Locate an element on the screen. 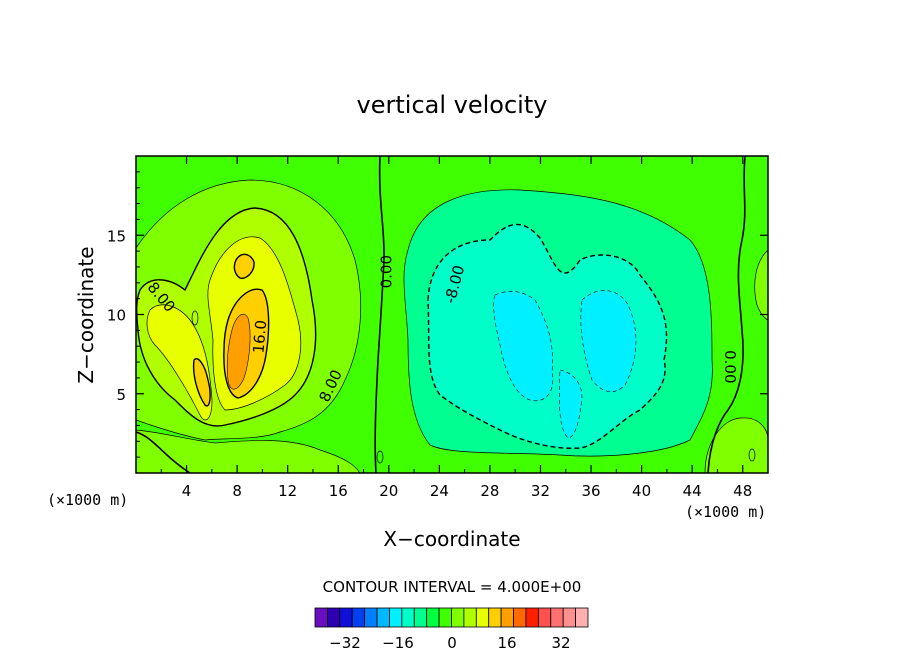  colorbar-tick-label: 0 is located at coordinates (452, 643).